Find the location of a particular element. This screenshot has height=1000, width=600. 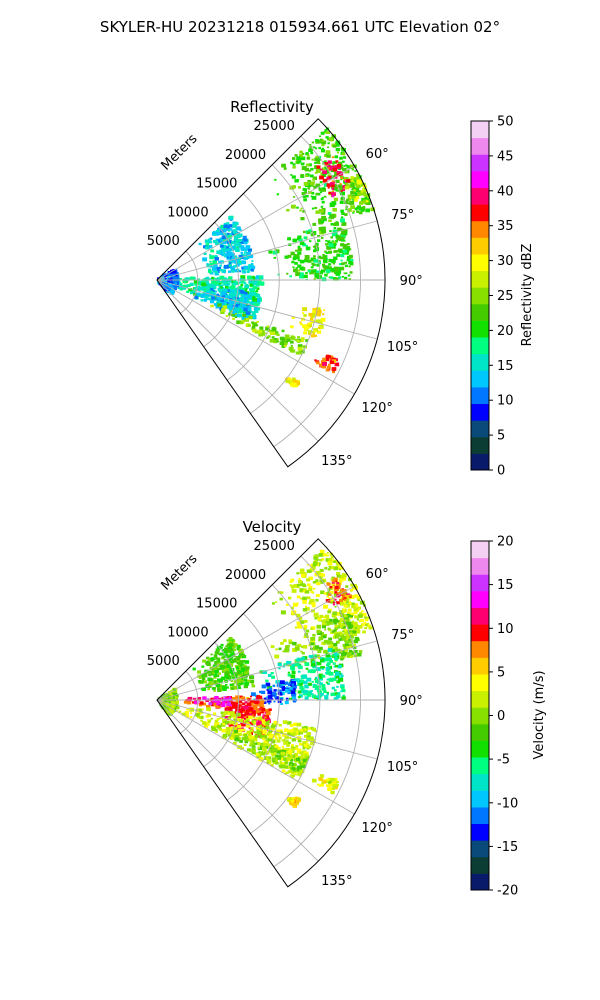

velocity-colorbar-swatches is located at coordinates (480, 716).